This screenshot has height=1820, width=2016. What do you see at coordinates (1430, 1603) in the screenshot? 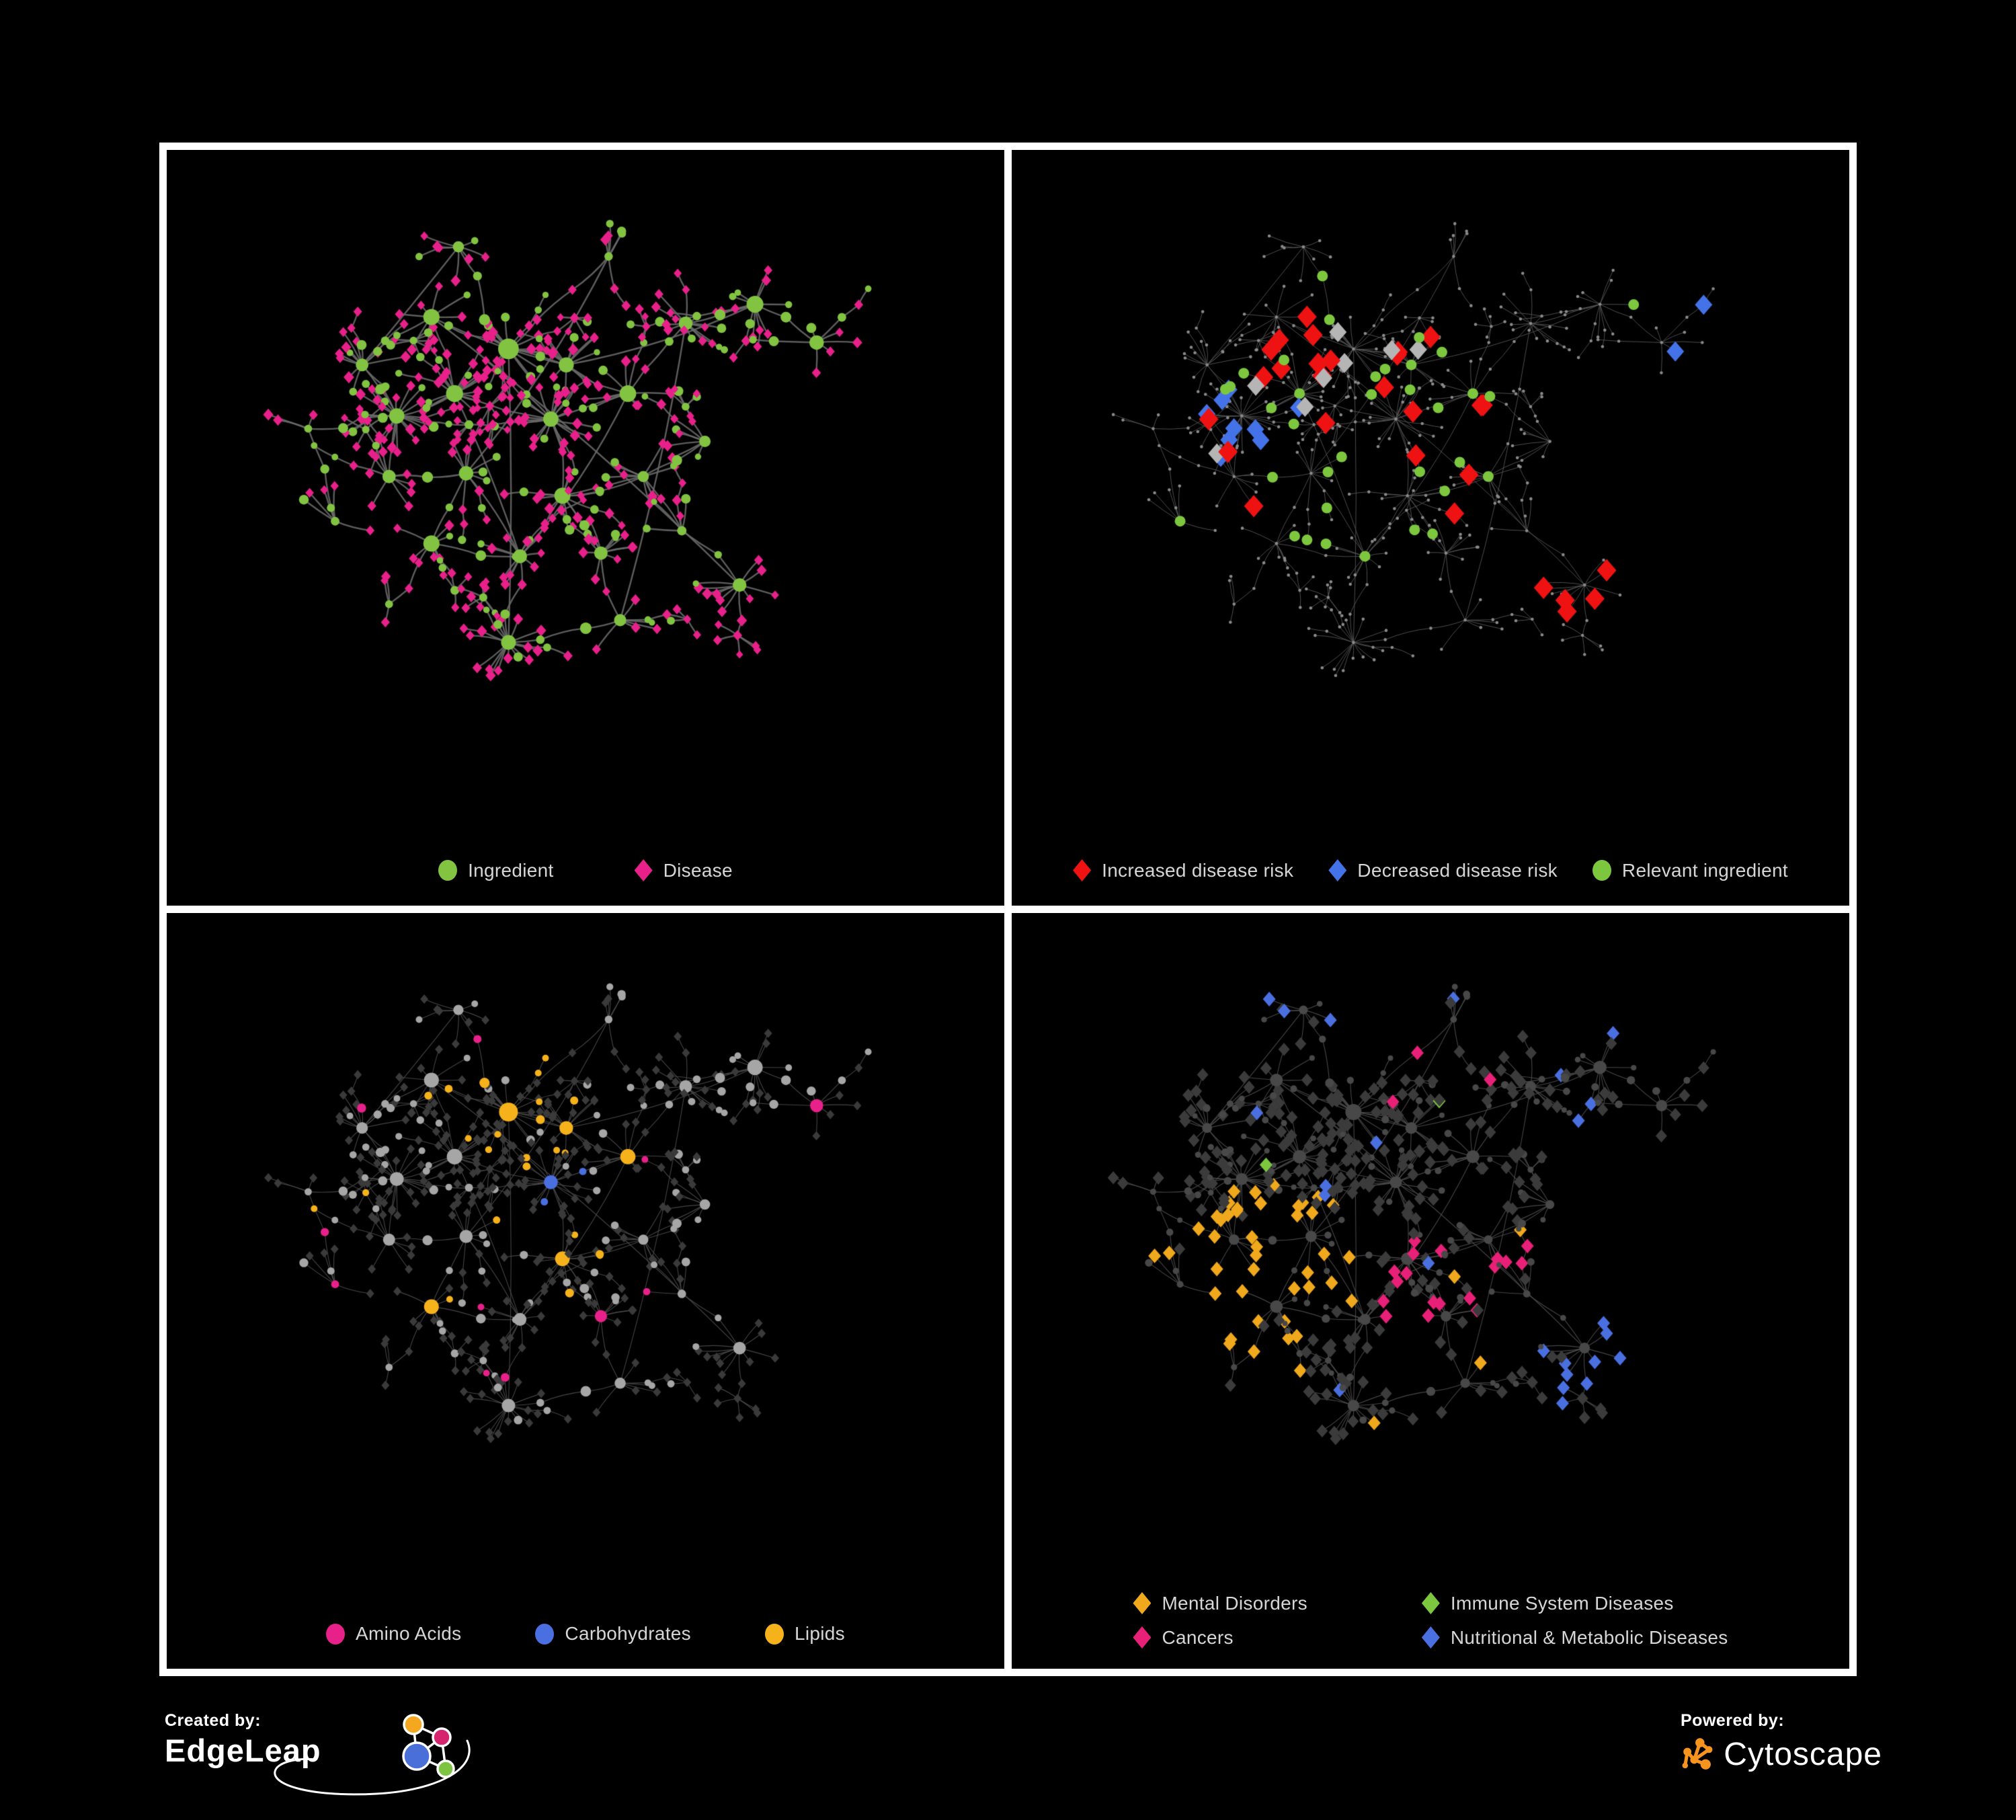
I see `immune-system-diseases-marker-icon` at bounding box center [1430, 1603].